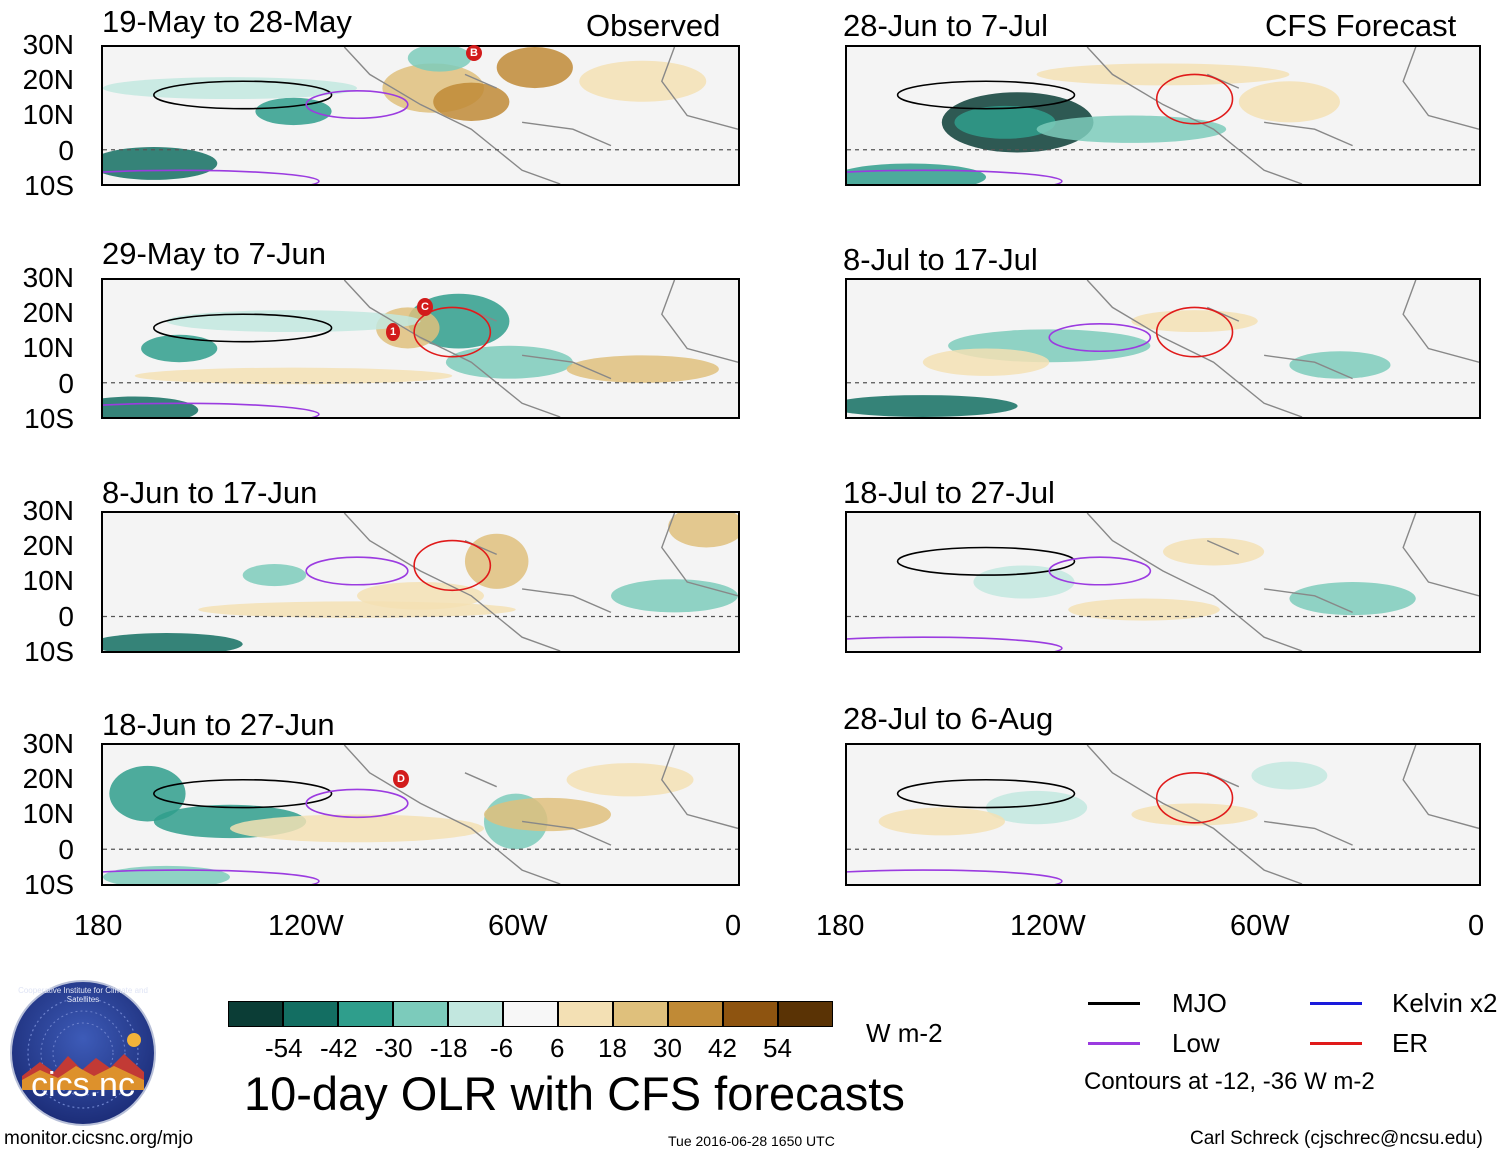  What do you see at coordinates (722, 1048) in the screenshot?
I see `colorbar-label: 42` at bounding box center [722, 1048].